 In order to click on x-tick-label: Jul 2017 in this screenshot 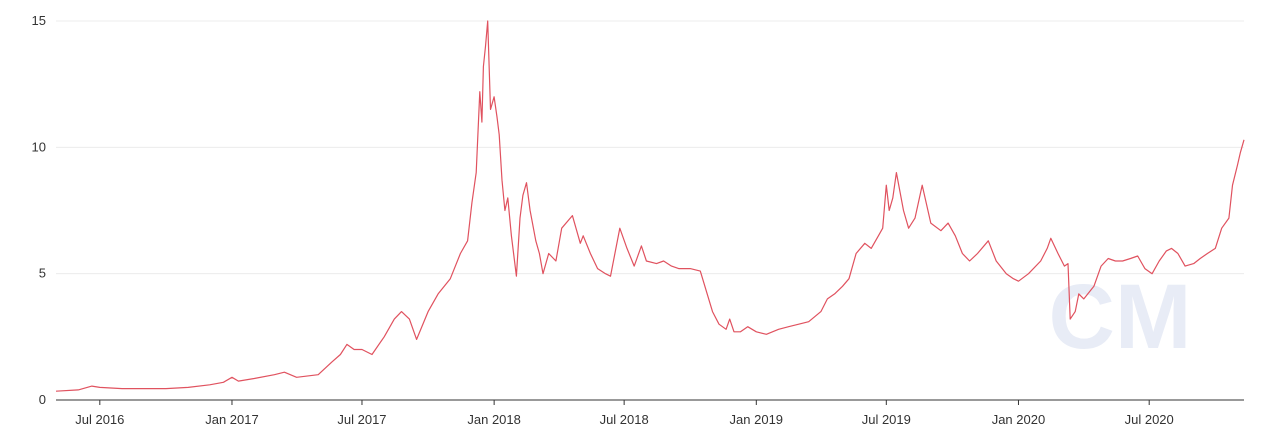, I will do `click(361, 419)`.